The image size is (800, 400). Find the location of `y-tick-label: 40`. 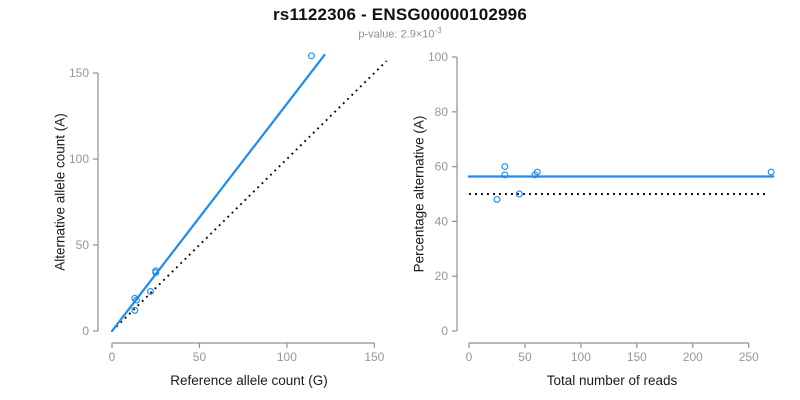

y-tick-label: 40 is located at coordinates (442, 221).